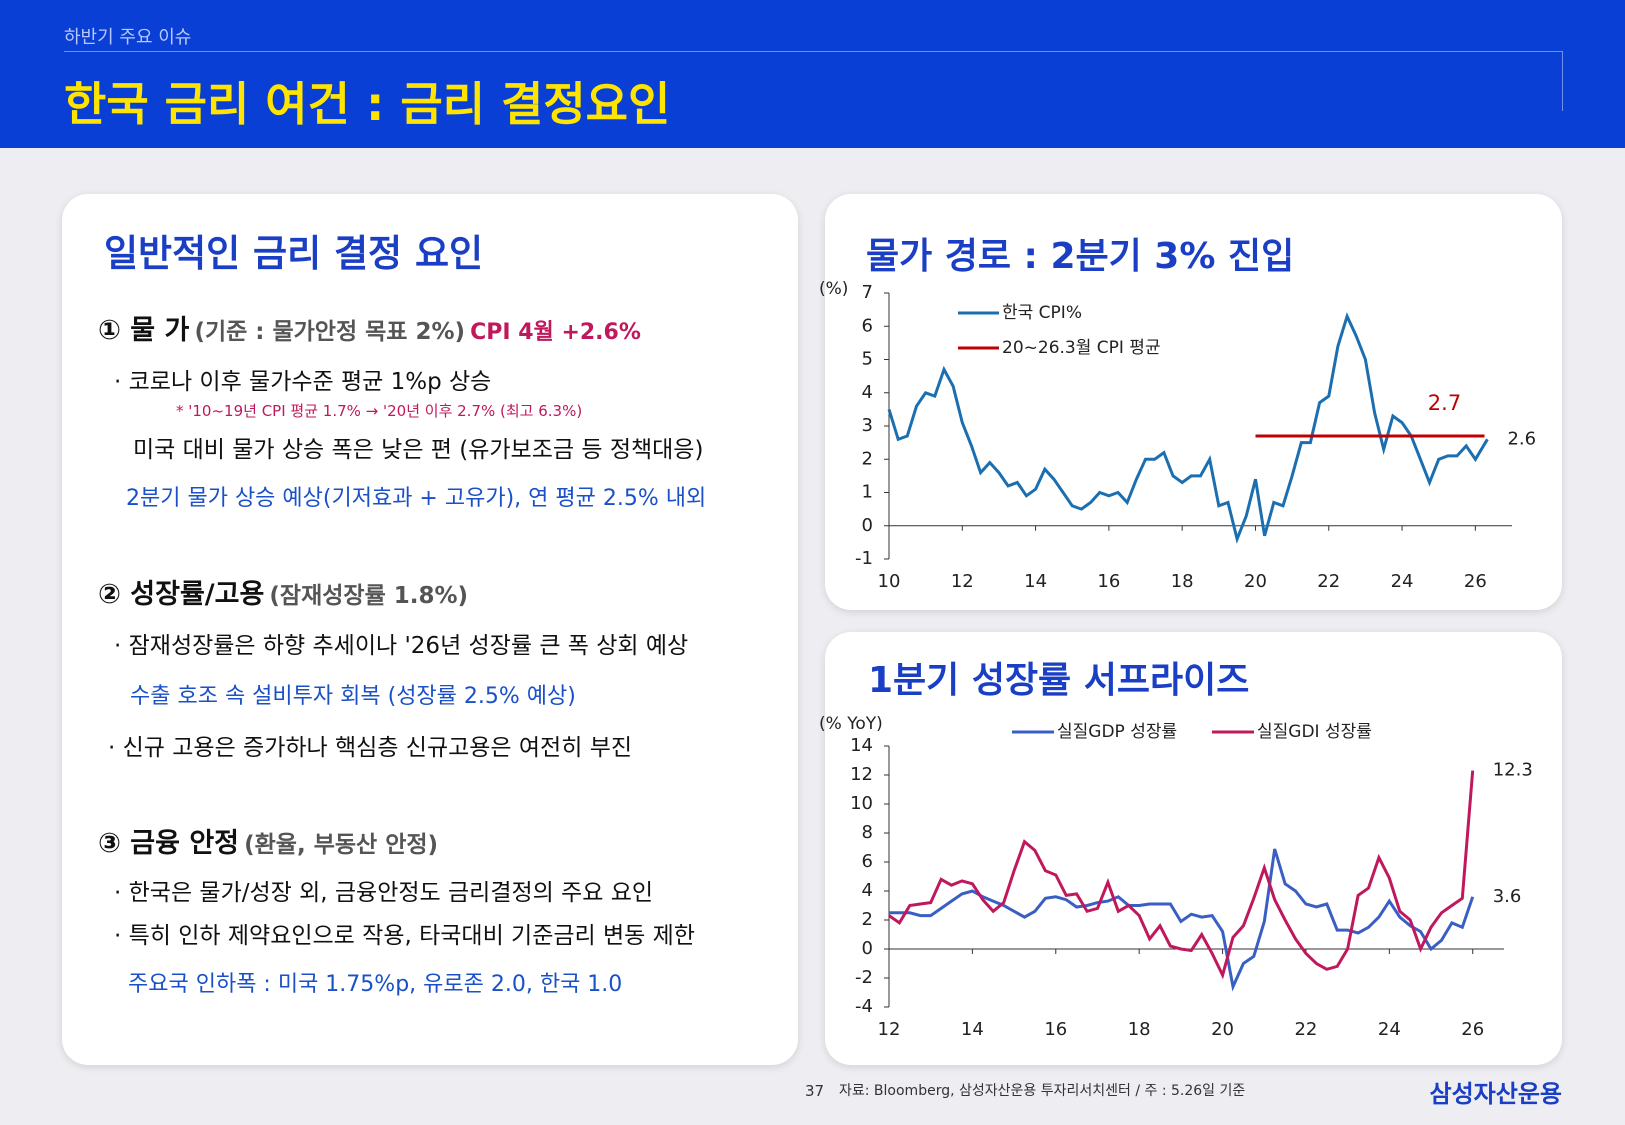 This screenshot has width=1625, height=1125. I want to click on end-label: 12.3, so click(1513, 770).